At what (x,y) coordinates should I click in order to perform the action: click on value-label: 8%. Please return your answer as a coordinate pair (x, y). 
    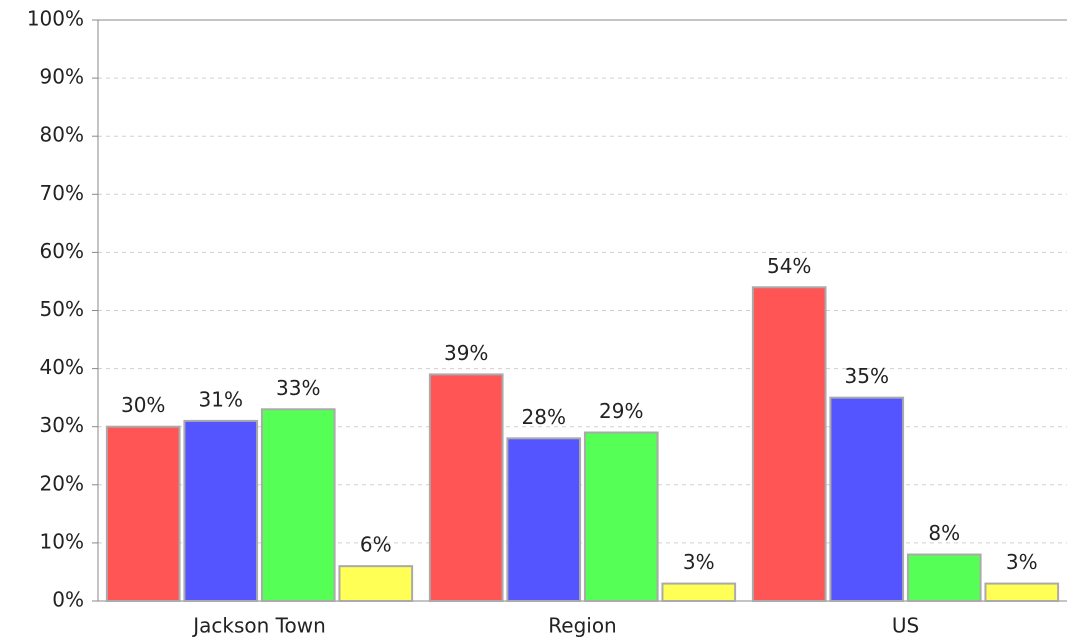
    Looking at the image, I should click on (944, 533).